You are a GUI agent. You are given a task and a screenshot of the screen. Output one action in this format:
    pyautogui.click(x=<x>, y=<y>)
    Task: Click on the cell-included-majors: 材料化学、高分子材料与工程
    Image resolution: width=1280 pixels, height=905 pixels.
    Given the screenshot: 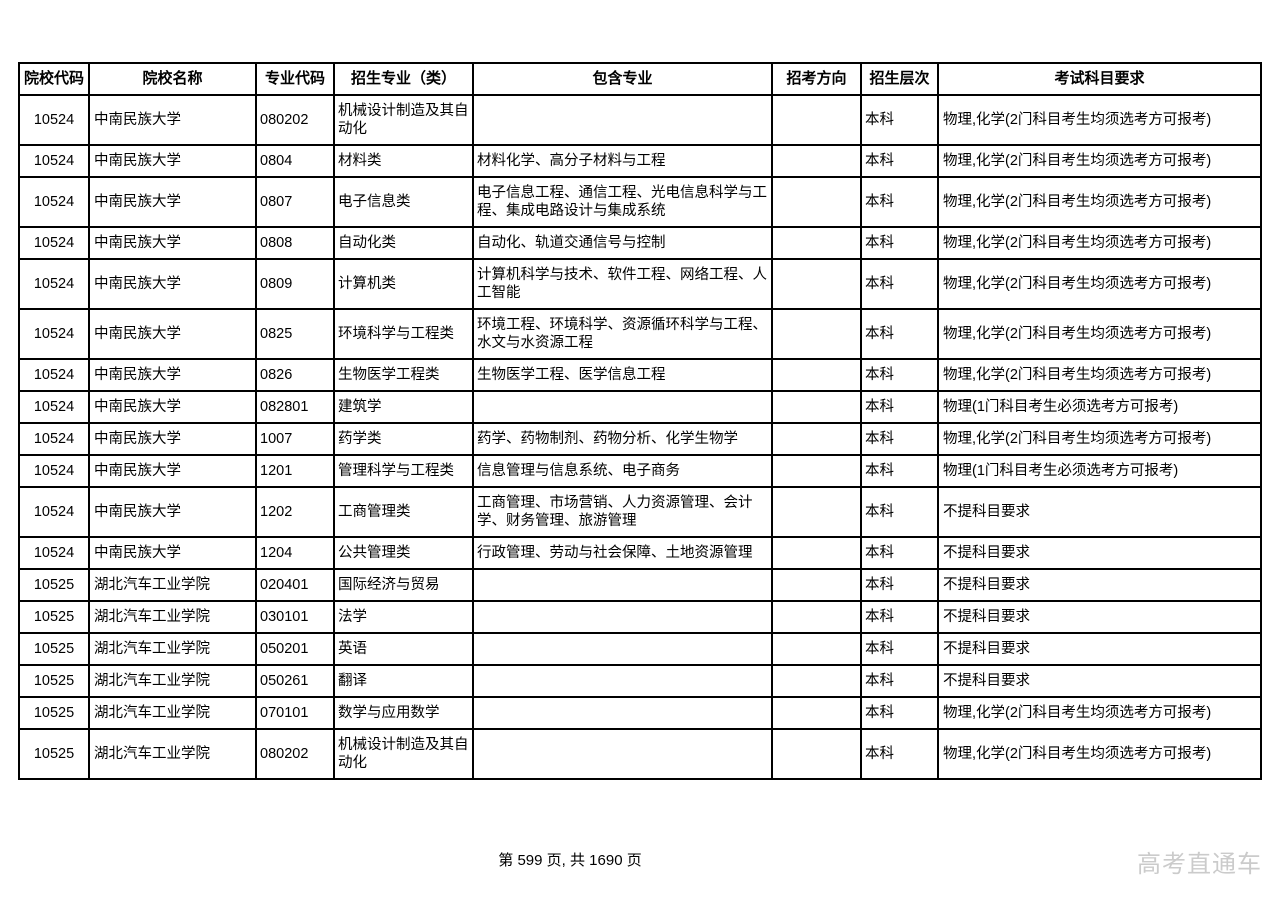 What is the action you would take?
    pyautogui.click(x=622, y=161)
    